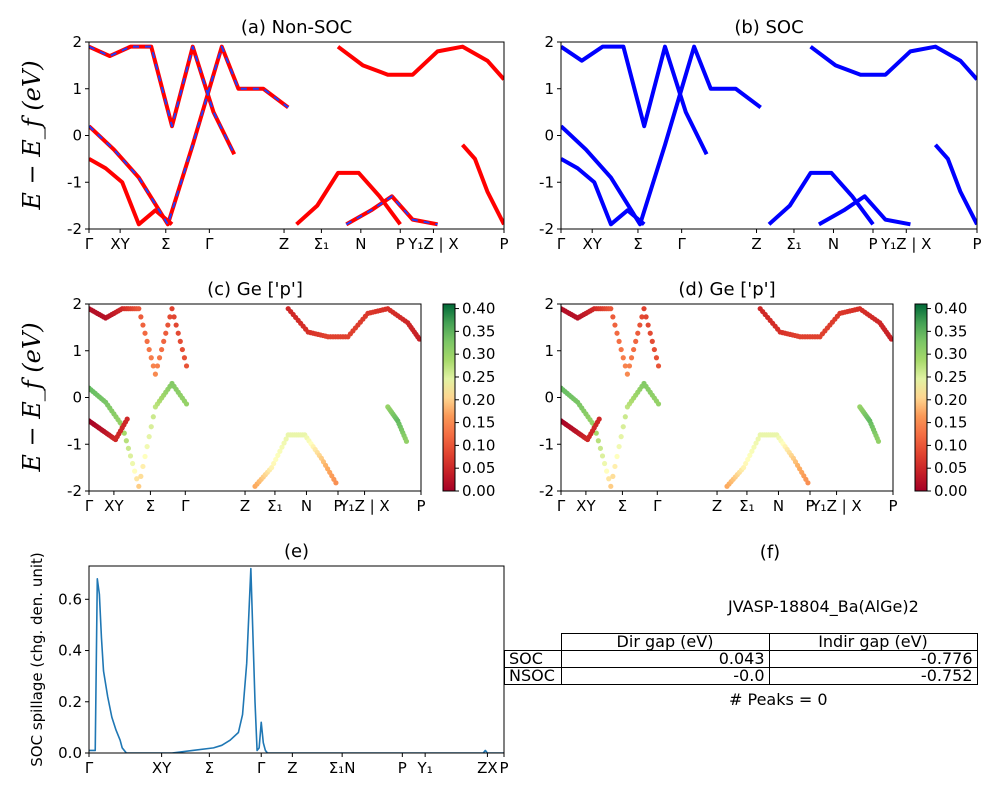 The image size is (1000, 800). What do you see at coordinates (296, 27) in the screenshot?
I see `panel-title: (a) Non-SOC` at bounding box center [296, 27].